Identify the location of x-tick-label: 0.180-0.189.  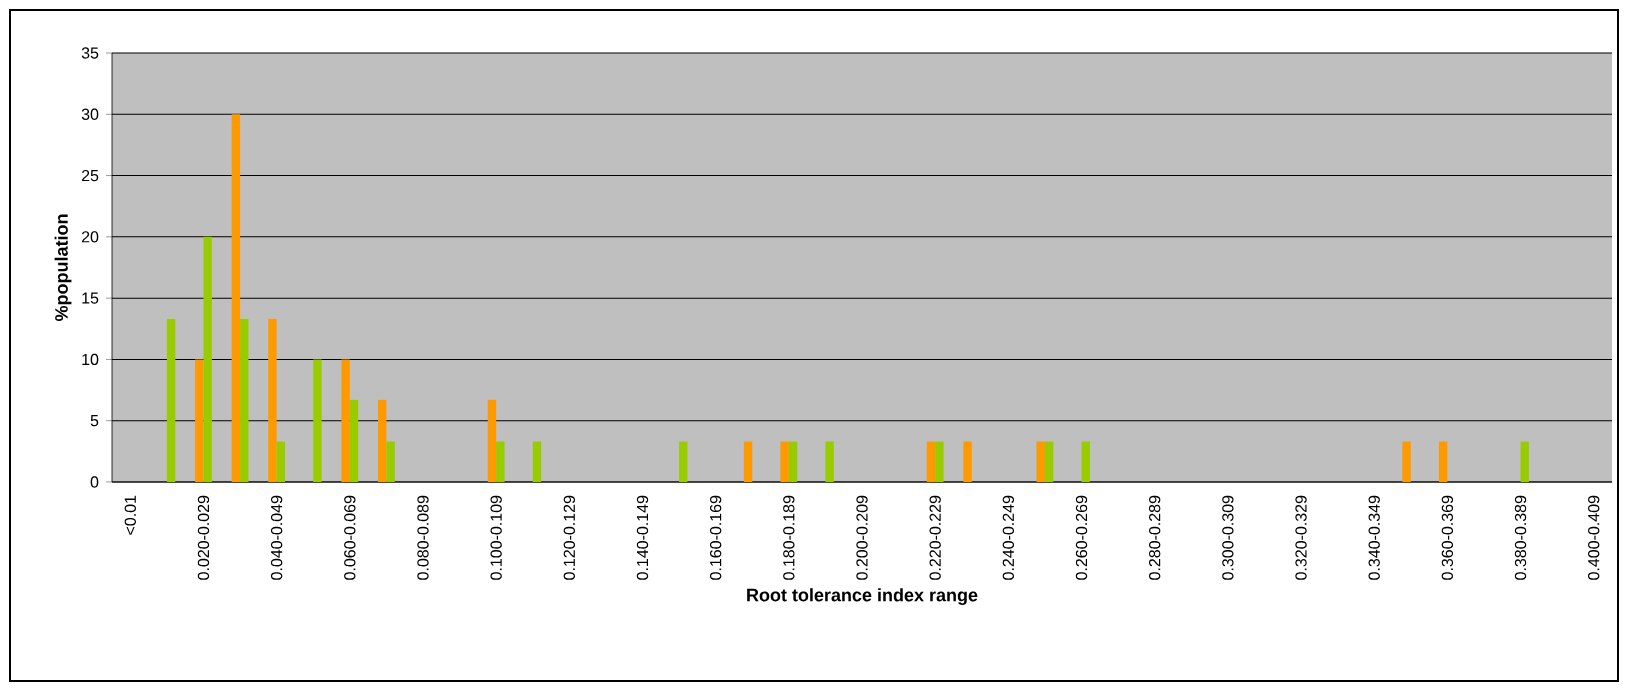
(789, 537).